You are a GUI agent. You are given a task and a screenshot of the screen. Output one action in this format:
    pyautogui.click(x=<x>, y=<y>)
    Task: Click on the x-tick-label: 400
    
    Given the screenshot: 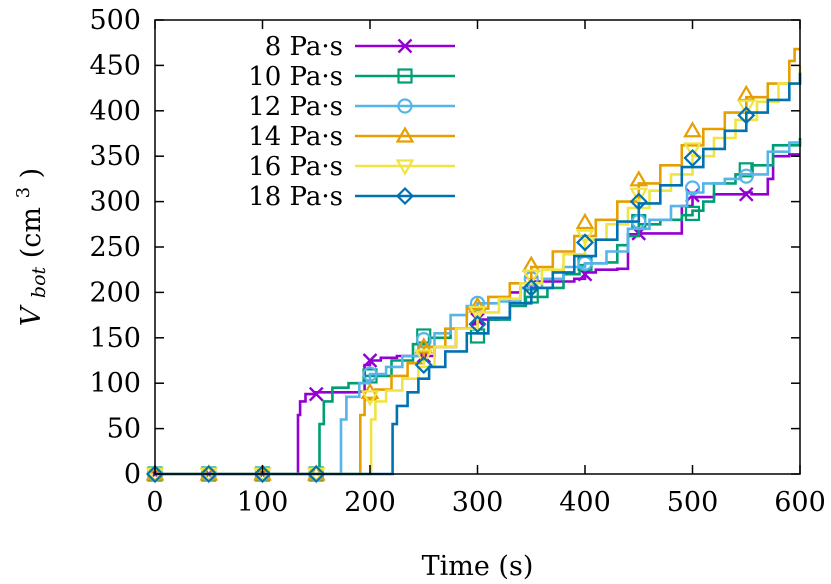 What is the action you would take?
    pyautogui.click(x=585, y=502)
    